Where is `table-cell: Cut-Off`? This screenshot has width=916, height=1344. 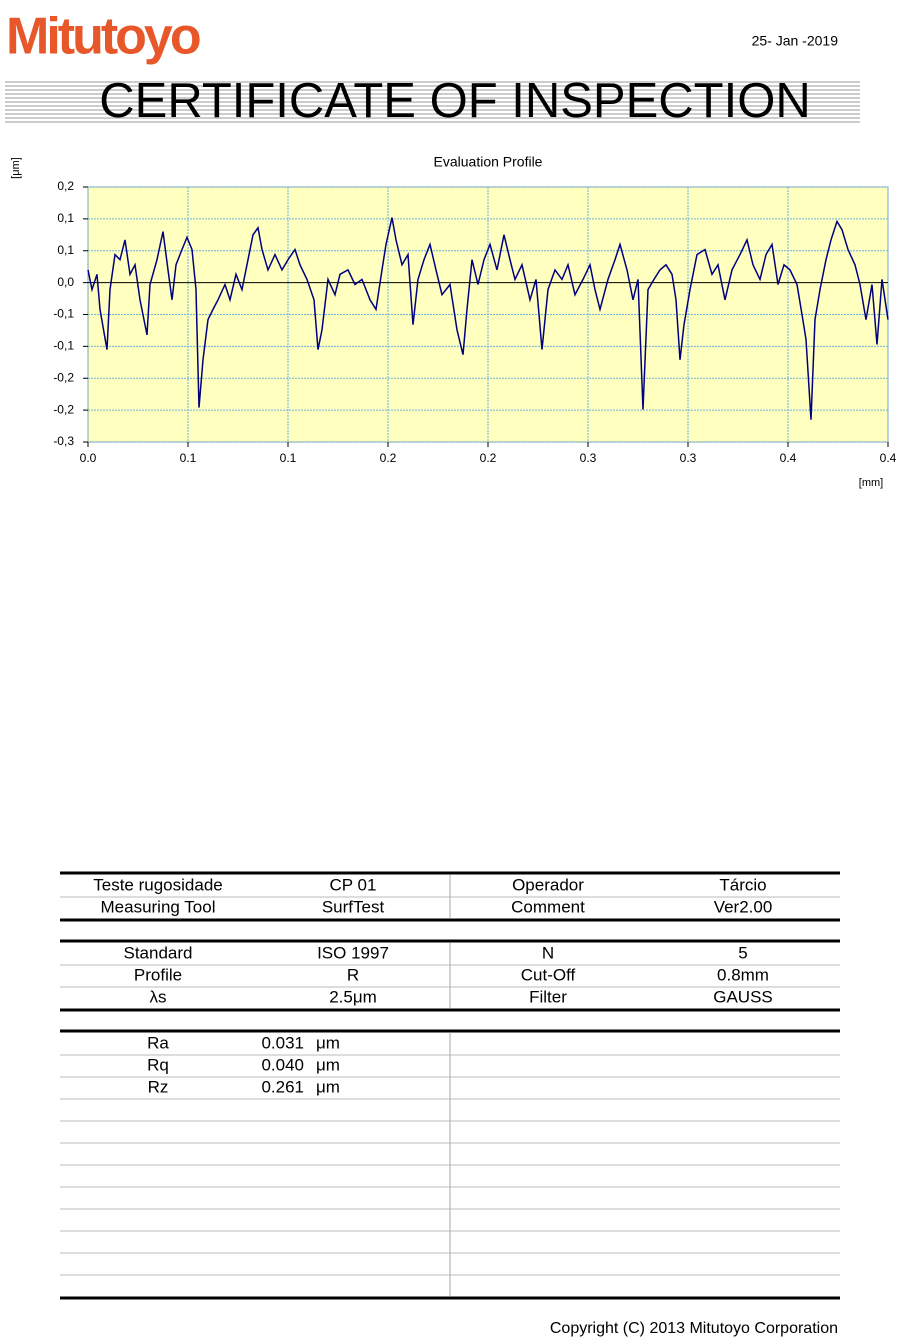
table-cell: Cut-Off is located at coordinates (548, 974).